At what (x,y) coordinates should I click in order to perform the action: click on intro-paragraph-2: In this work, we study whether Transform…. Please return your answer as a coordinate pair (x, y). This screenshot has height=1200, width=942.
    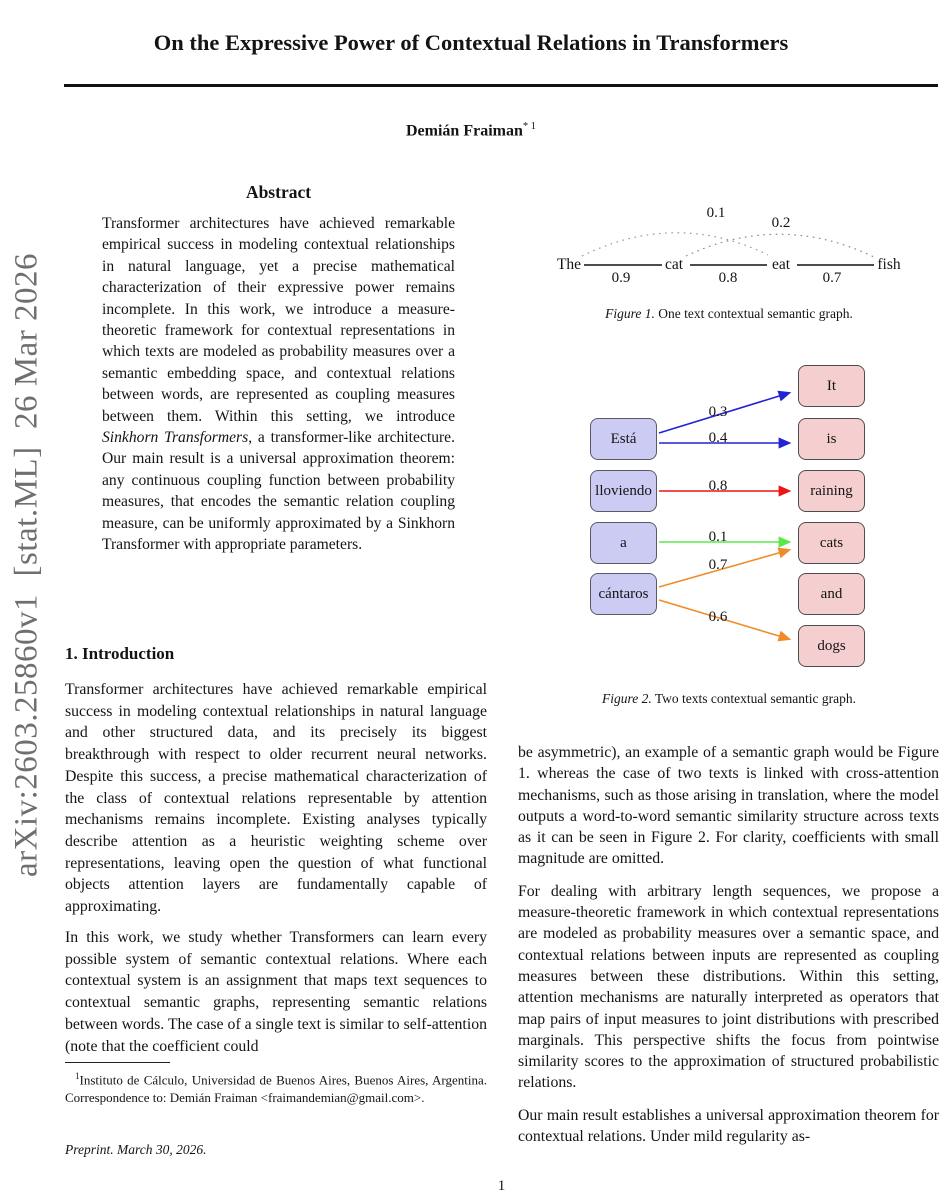
    Looking at the image, I should click on (276, 992).